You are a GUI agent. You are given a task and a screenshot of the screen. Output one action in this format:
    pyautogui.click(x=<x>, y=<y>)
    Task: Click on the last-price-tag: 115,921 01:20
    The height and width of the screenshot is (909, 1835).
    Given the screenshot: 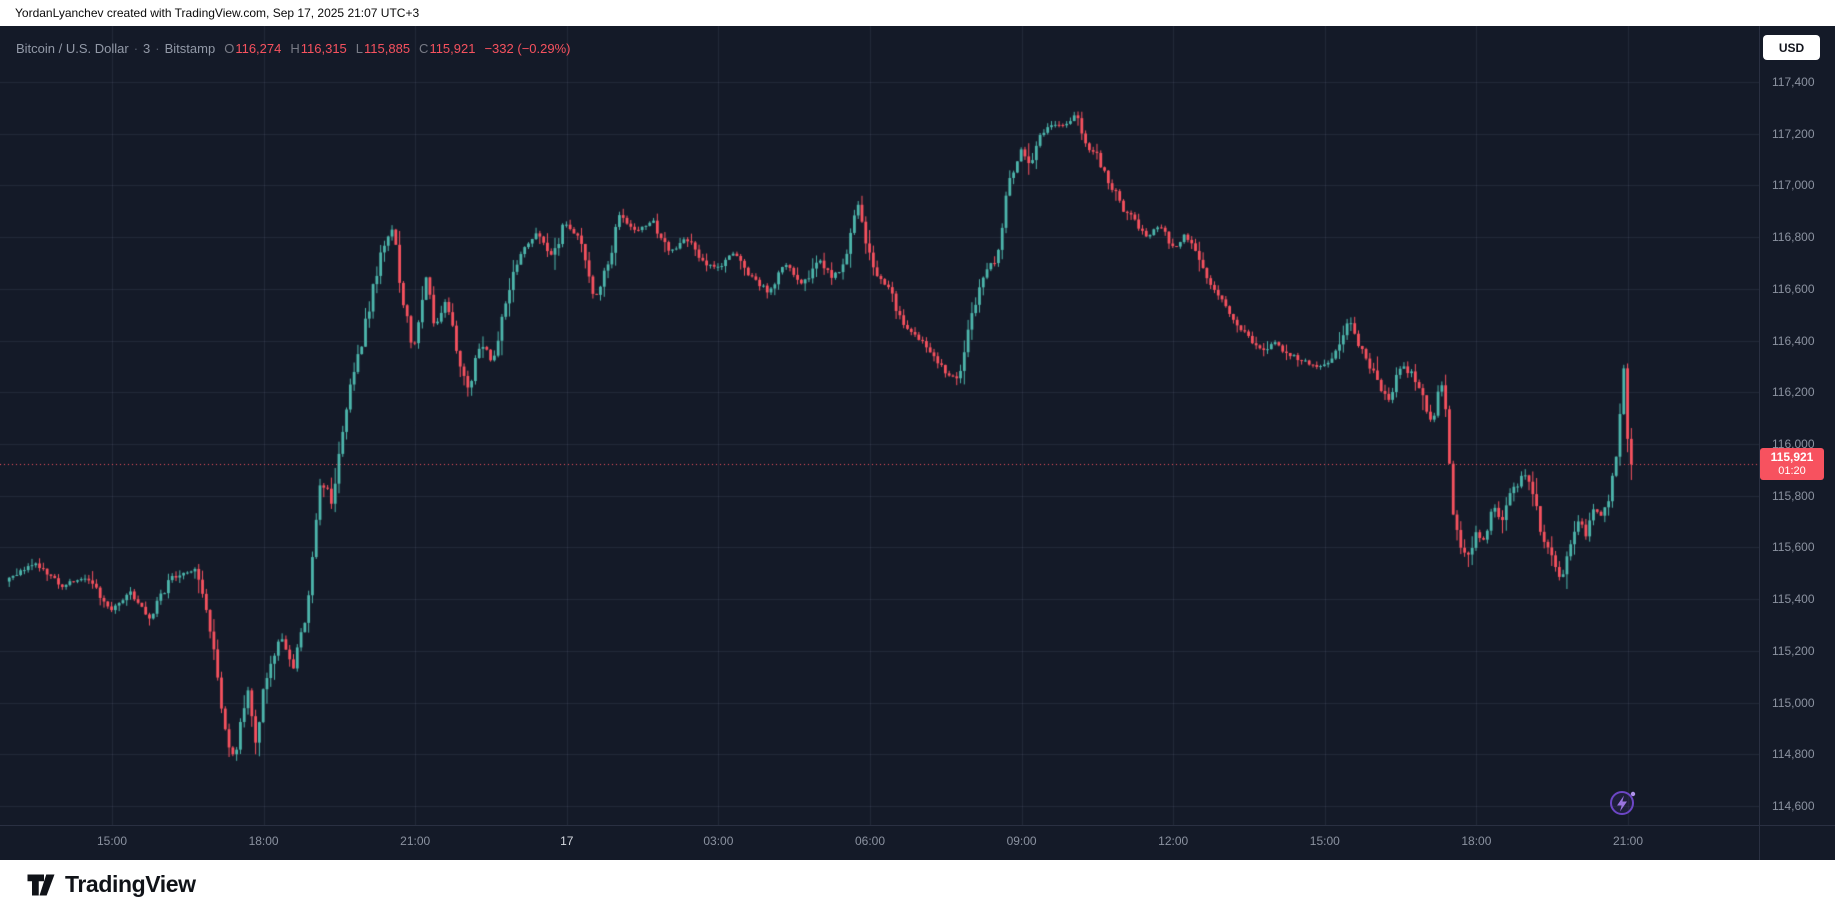 What is the action you would take?
    pyautogui.click(x=1792, y=464)
    